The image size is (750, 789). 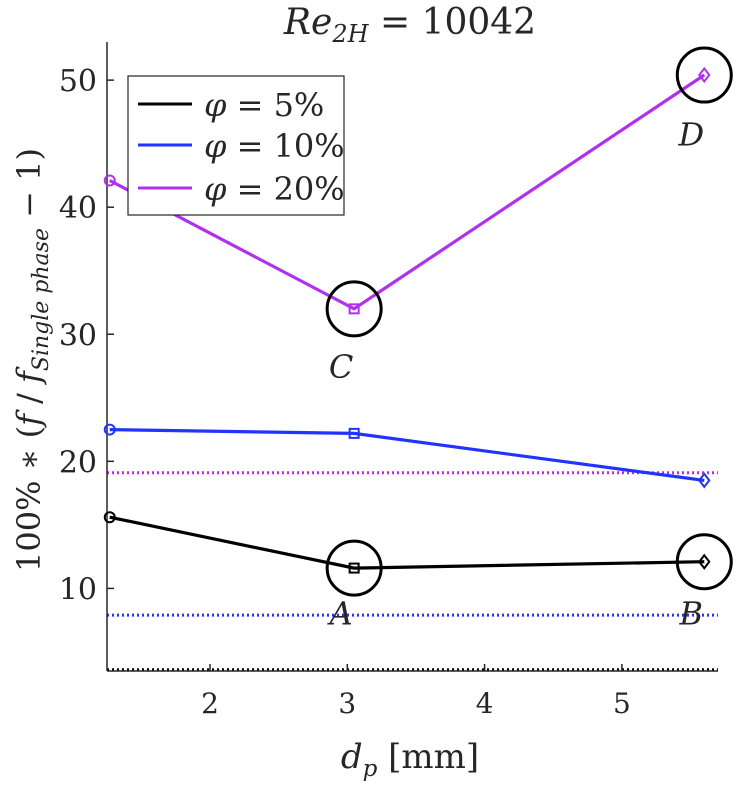 What do you see at coordinates (264, 105) in the screenshot?
I see `legend-label-5pct: φ = 5%` at bounding box center [264, 105].